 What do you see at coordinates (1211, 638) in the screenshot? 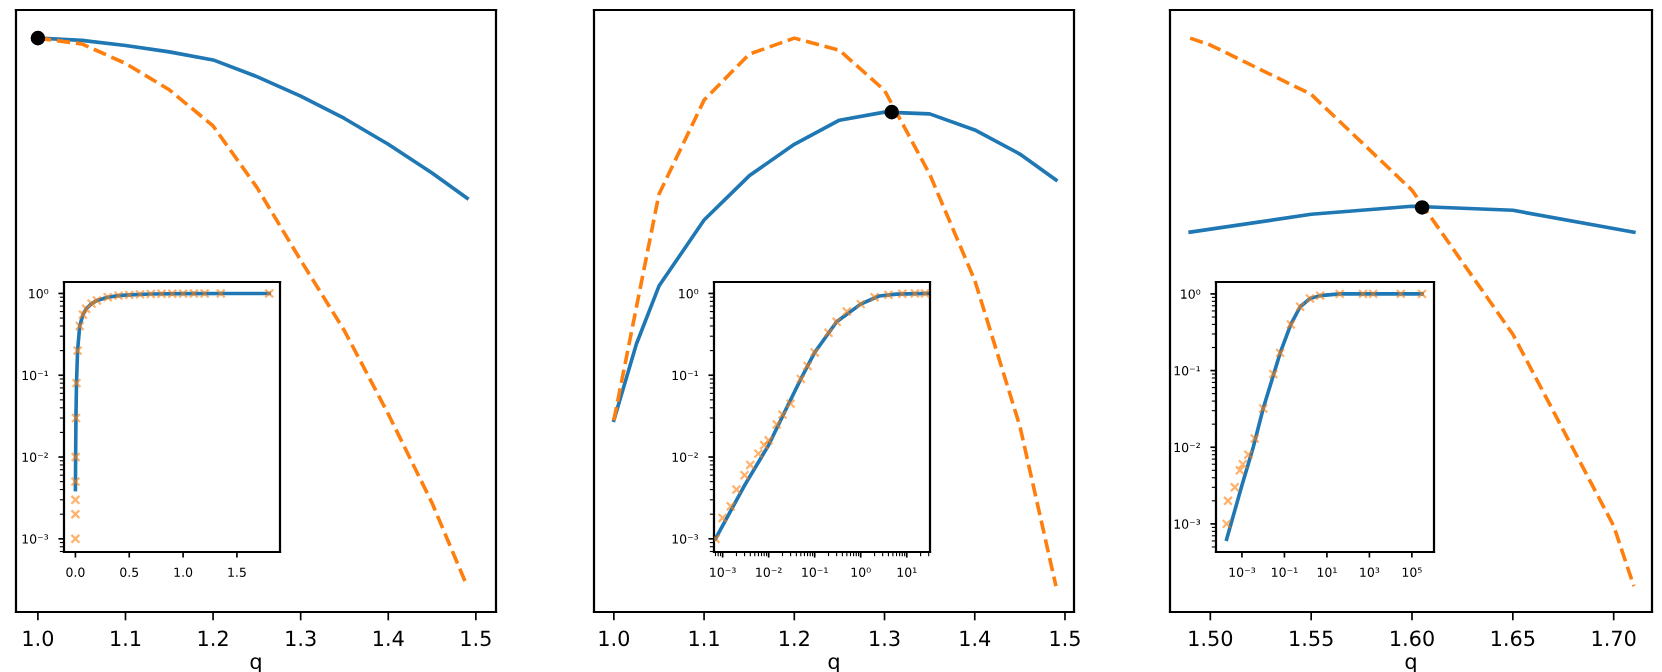
I see `x-tick-label: 1.50` at bounding box center [1211, 638].